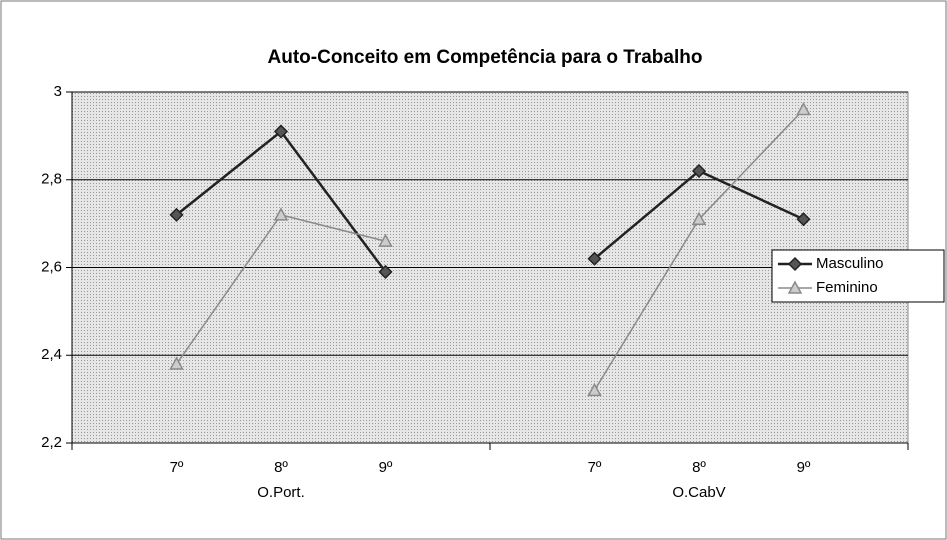 The width and height of the screenshot is (947, 540). Describe the element at coordinates (698, 492) in the screenshot. I see `group-label: O.CabV` at that location.